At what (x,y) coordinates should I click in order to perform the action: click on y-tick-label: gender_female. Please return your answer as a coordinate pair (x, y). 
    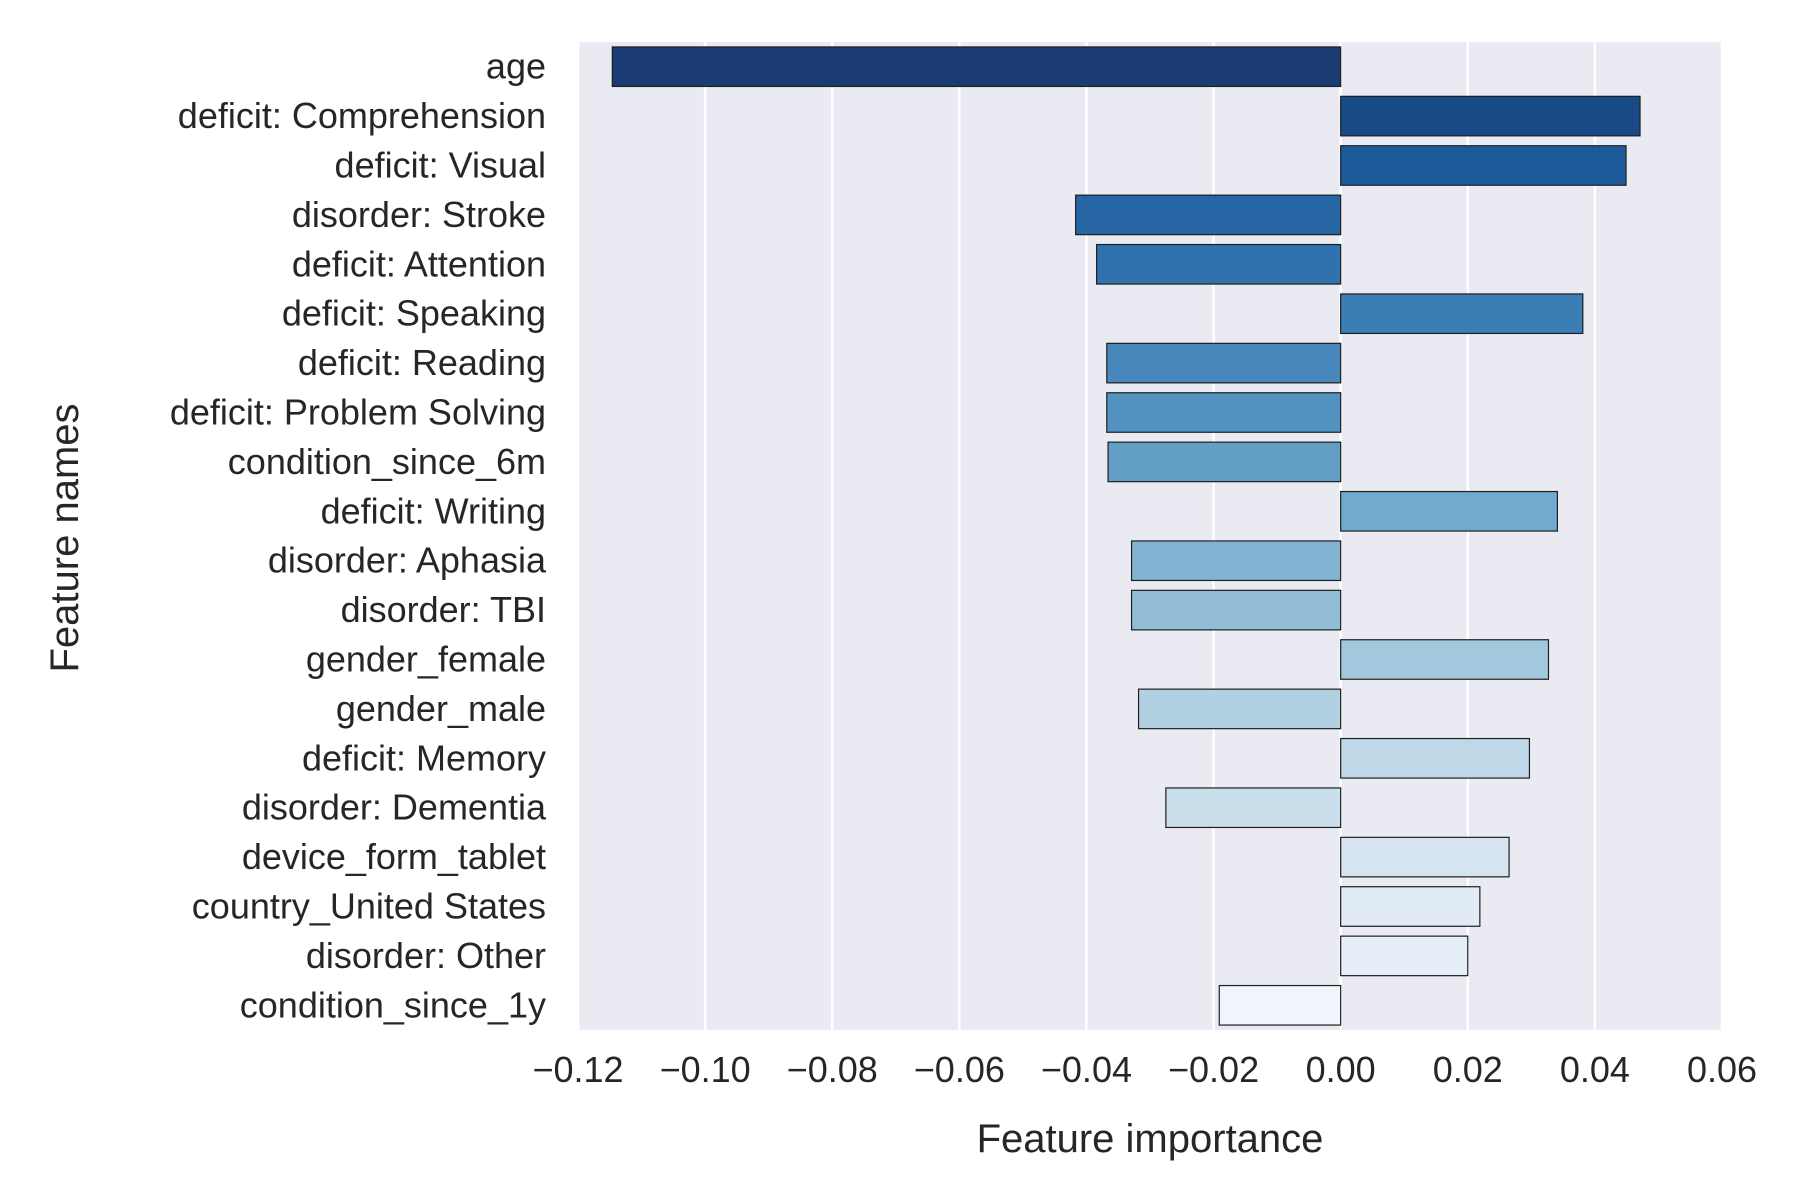
    Looking at the image, I should click on (426, 659).